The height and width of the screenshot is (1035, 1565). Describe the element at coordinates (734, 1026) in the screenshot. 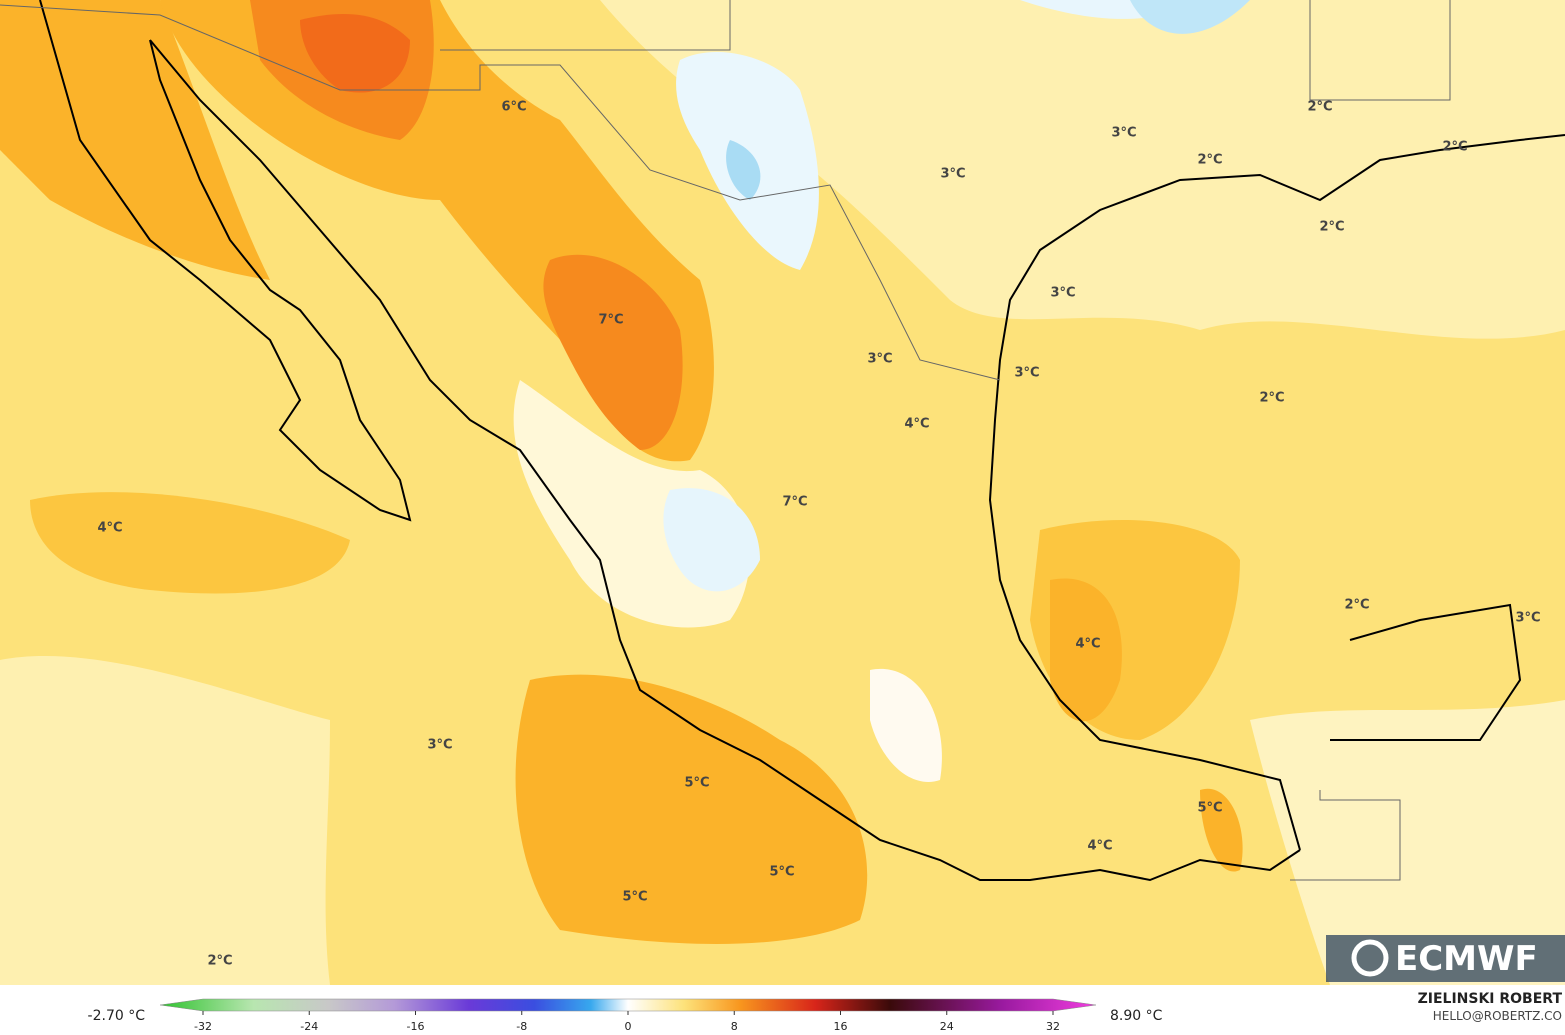

I see `tick-label: 8` at that location.